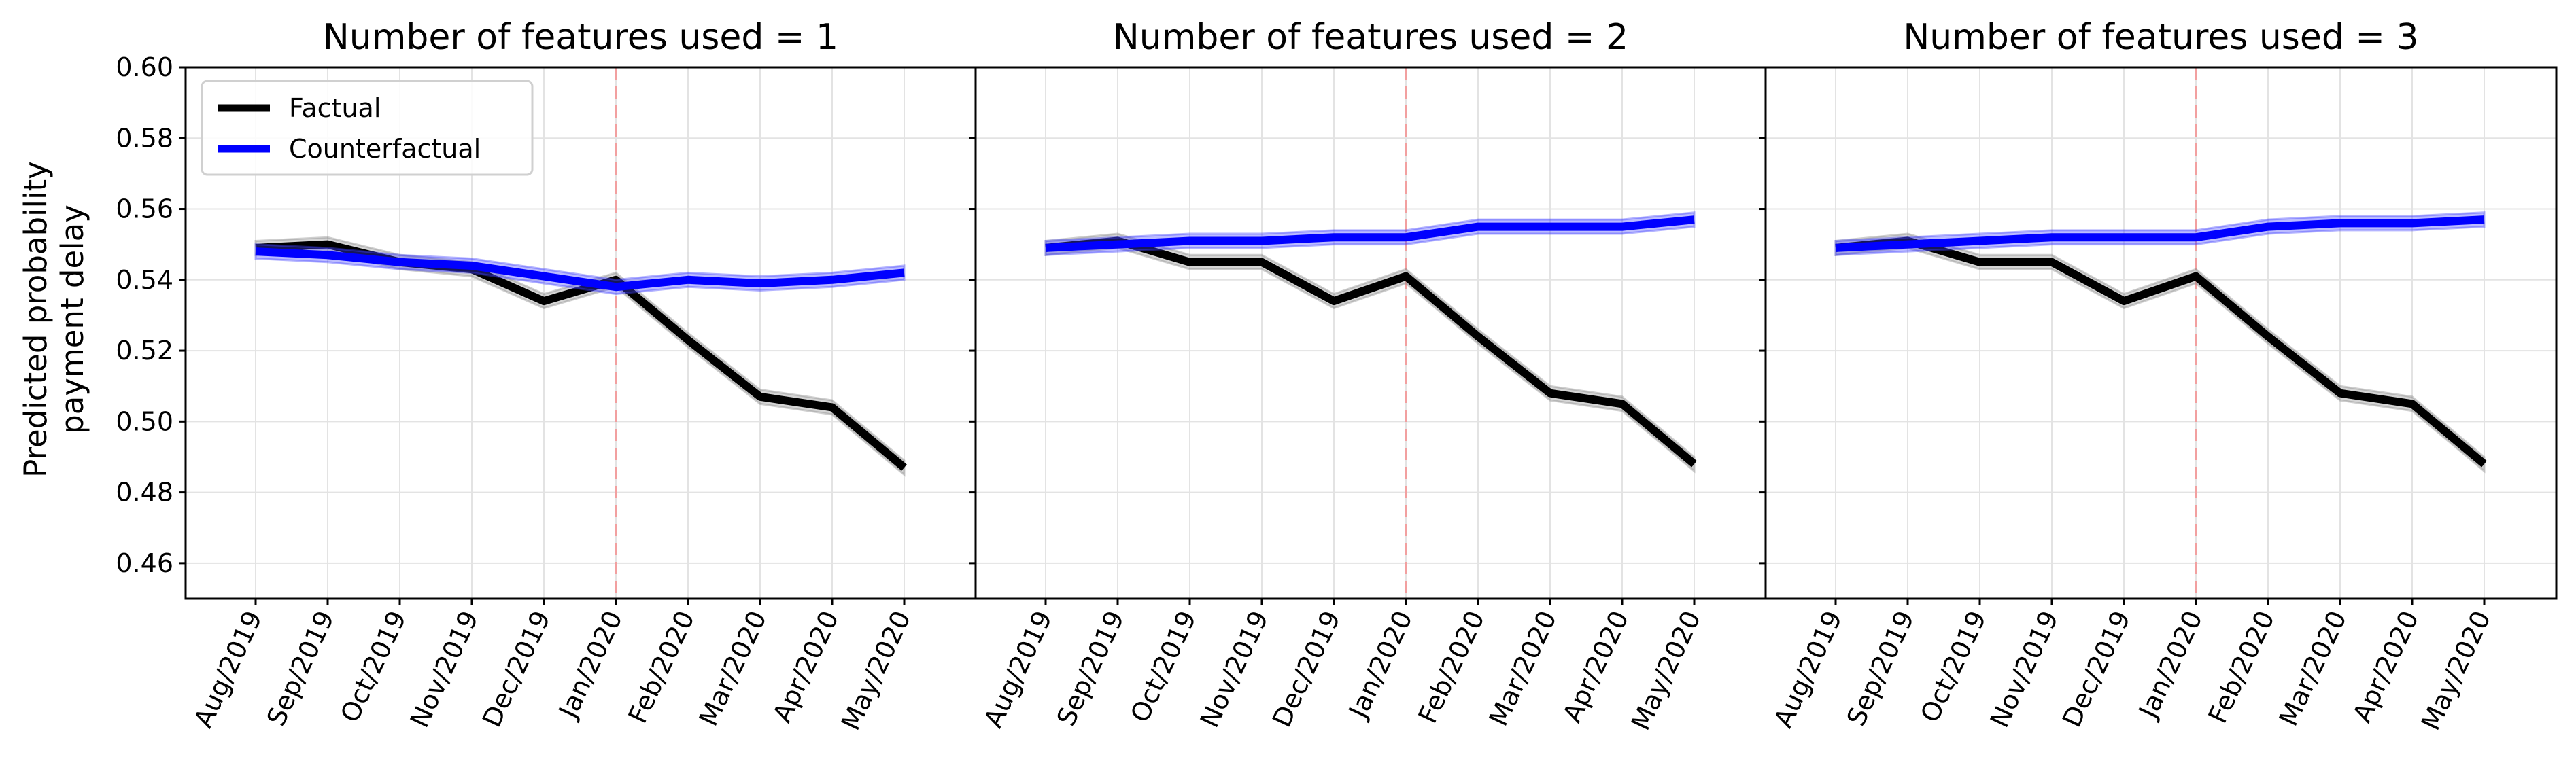 Image resolution: width=2576 pixels, height=776 pixels. Describe the element at coordinates (1370, 38) in the screenshot. I see `panel-title: Number of features used = 2` at that location.